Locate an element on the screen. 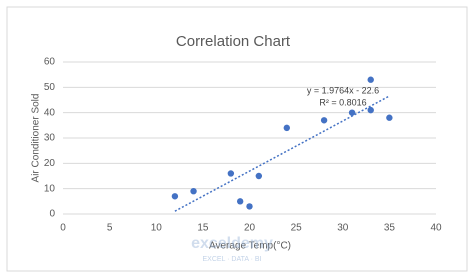  y-tick-label: 10 is located at coordinates (50, 188).